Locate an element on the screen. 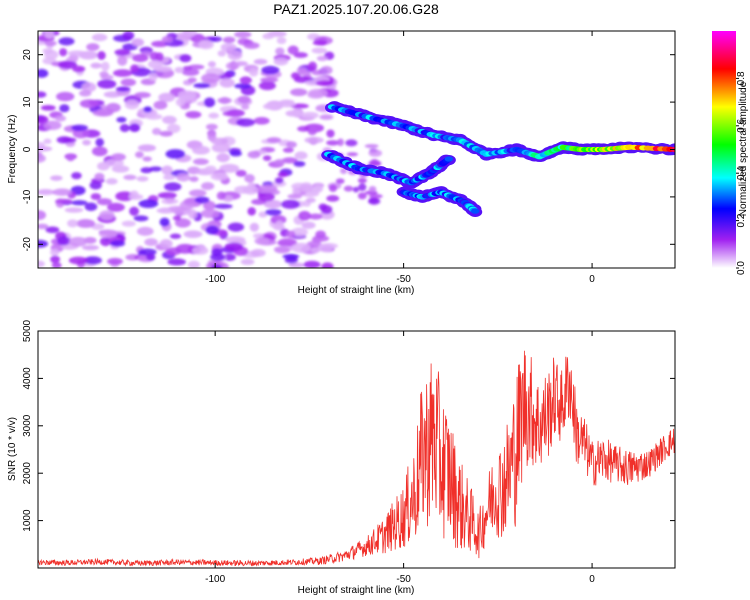 This screenshot has width=750, height=600. snr-y-label: SNR (10 * v/v) is located at coordinates (12, 449).